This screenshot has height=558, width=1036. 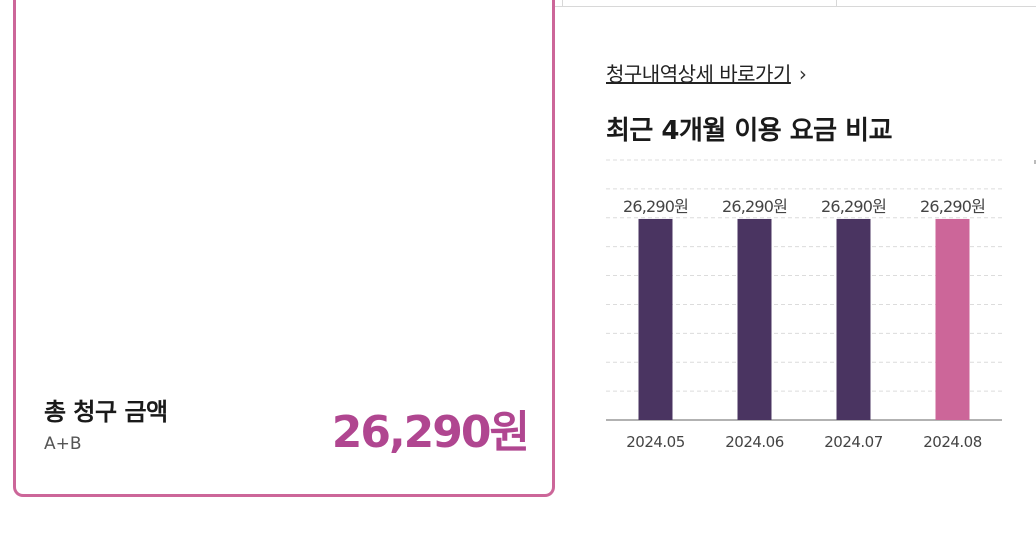 I want to click on edge-indicator, so click(x=1035, y=162).